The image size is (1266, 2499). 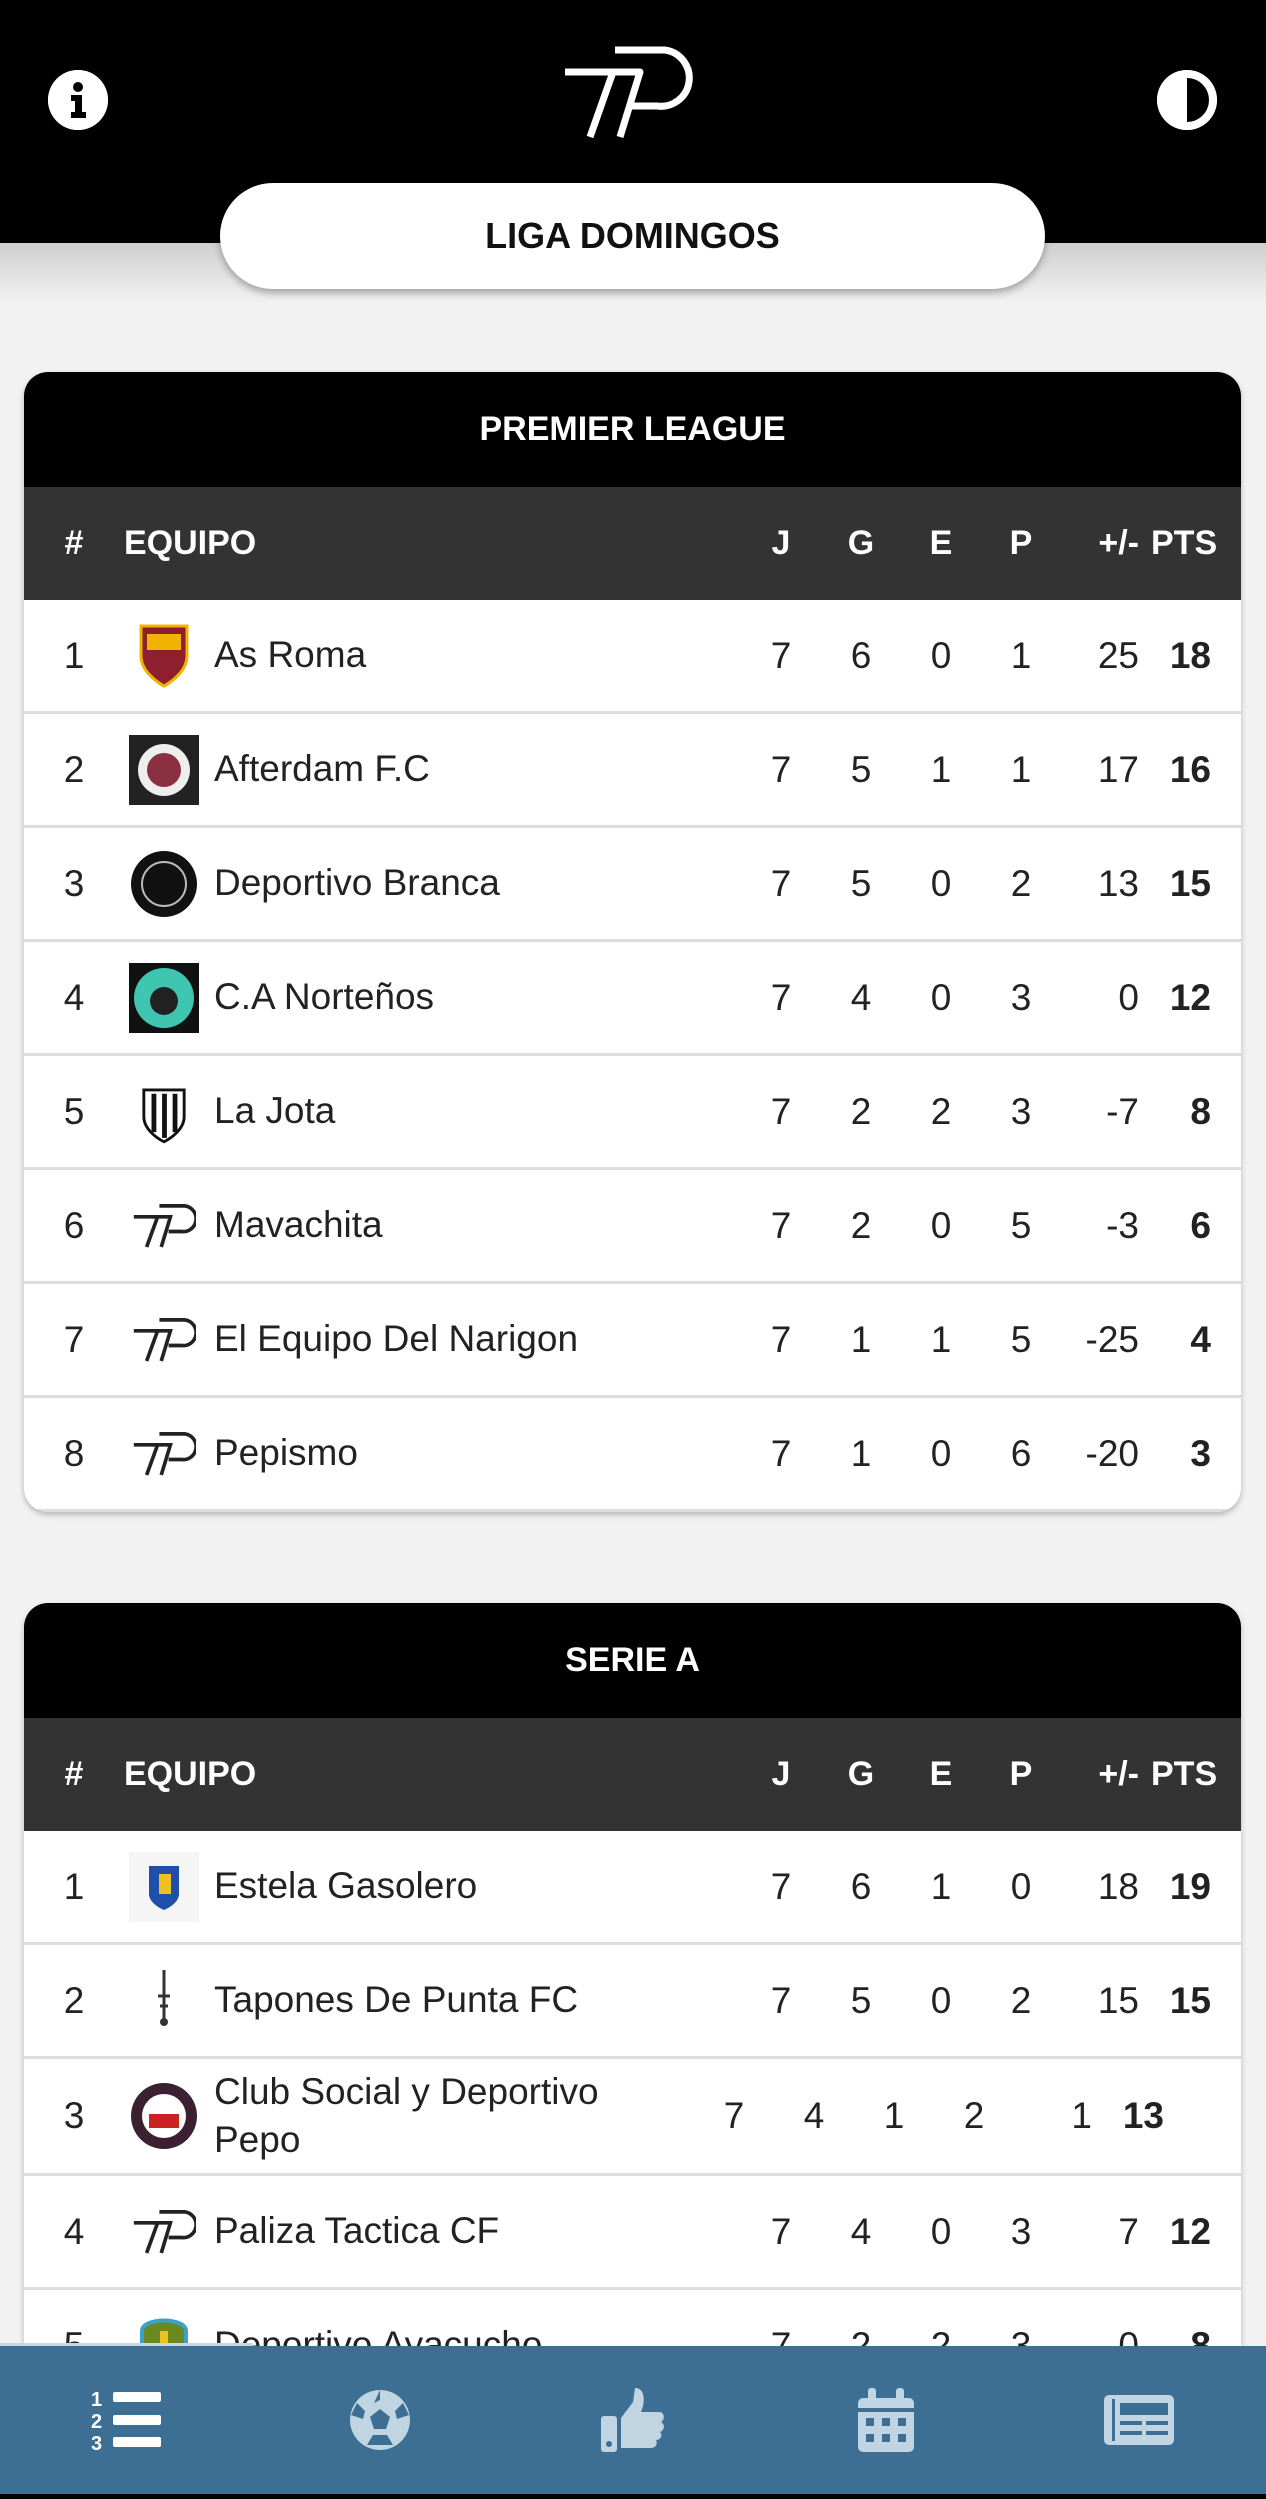 What do you see at coordinates (632, 1341) in the screenshot?
I see `table-row: 7 El Equipo Del Narigon 7 1 1 5 -25 4` at bounding box center [632, 1341].